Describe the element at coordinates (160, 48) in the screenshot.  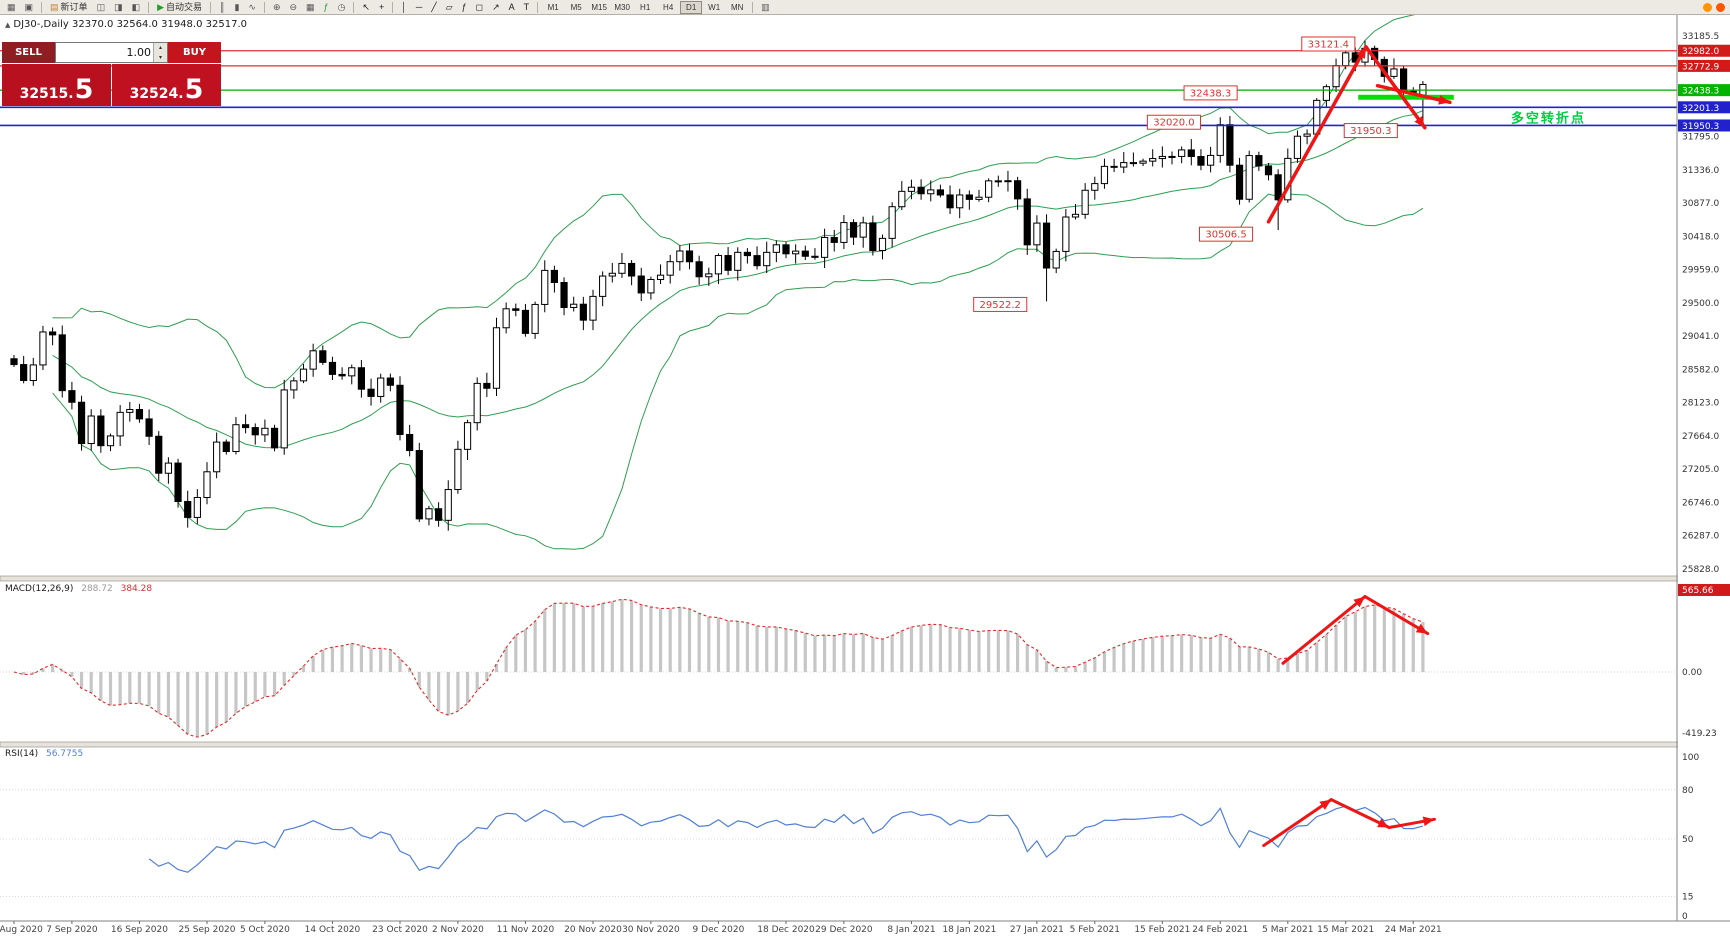
I see `volume-increase-button: ▴` at that location.